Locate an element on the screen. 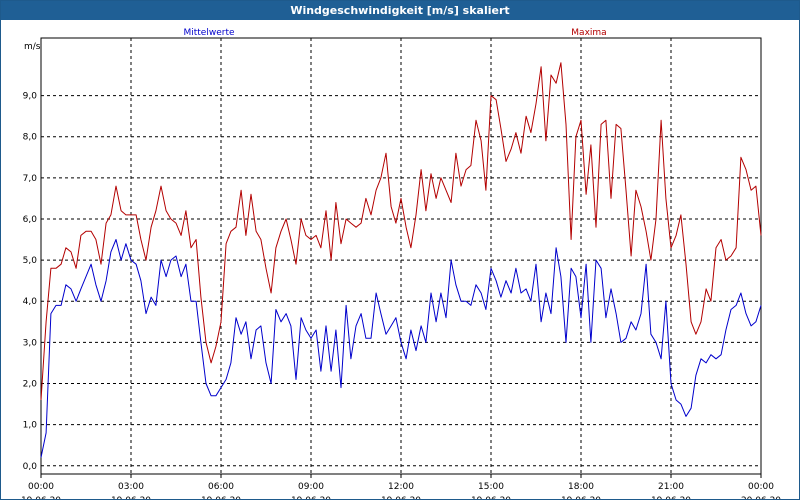 Image resolution: width=800 pixels, height=500 pixels. window-title: Windgeschwindigkeit [m/s] skaliert is located at coordinates (400, 10).